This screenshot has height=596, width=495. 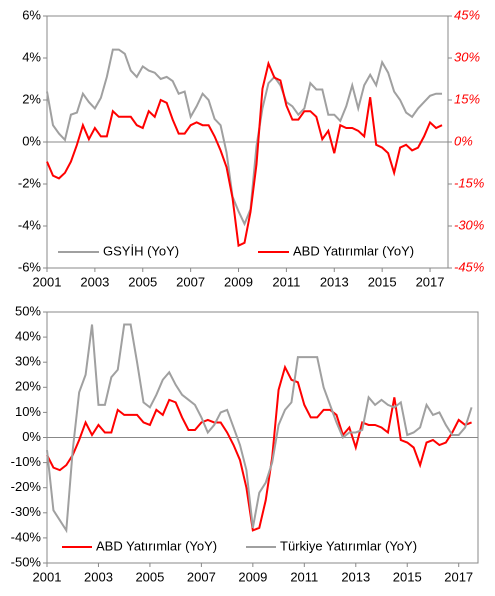 I want to click on y-tick-label: 50%, so click(x=28, y=310).